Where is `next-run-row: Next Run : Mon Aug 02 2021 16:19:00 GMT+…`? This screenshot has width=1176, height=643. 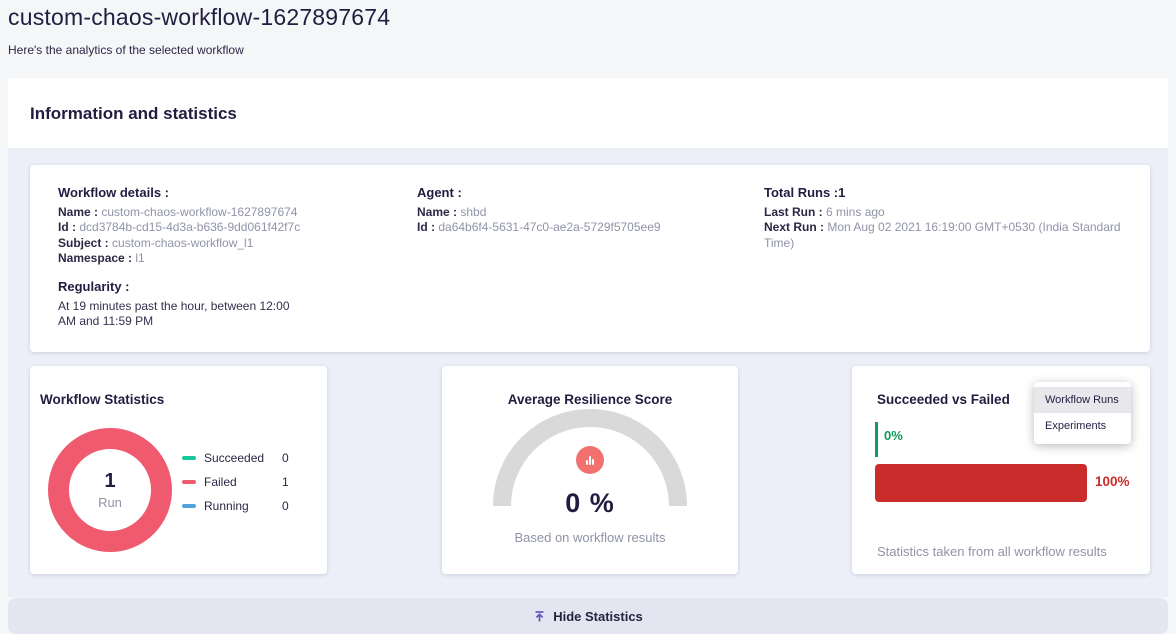
next-run-row: Next Run : Mon Aug 02 2021 16:19:00 GMT+… is located at coordinates (954, 235).